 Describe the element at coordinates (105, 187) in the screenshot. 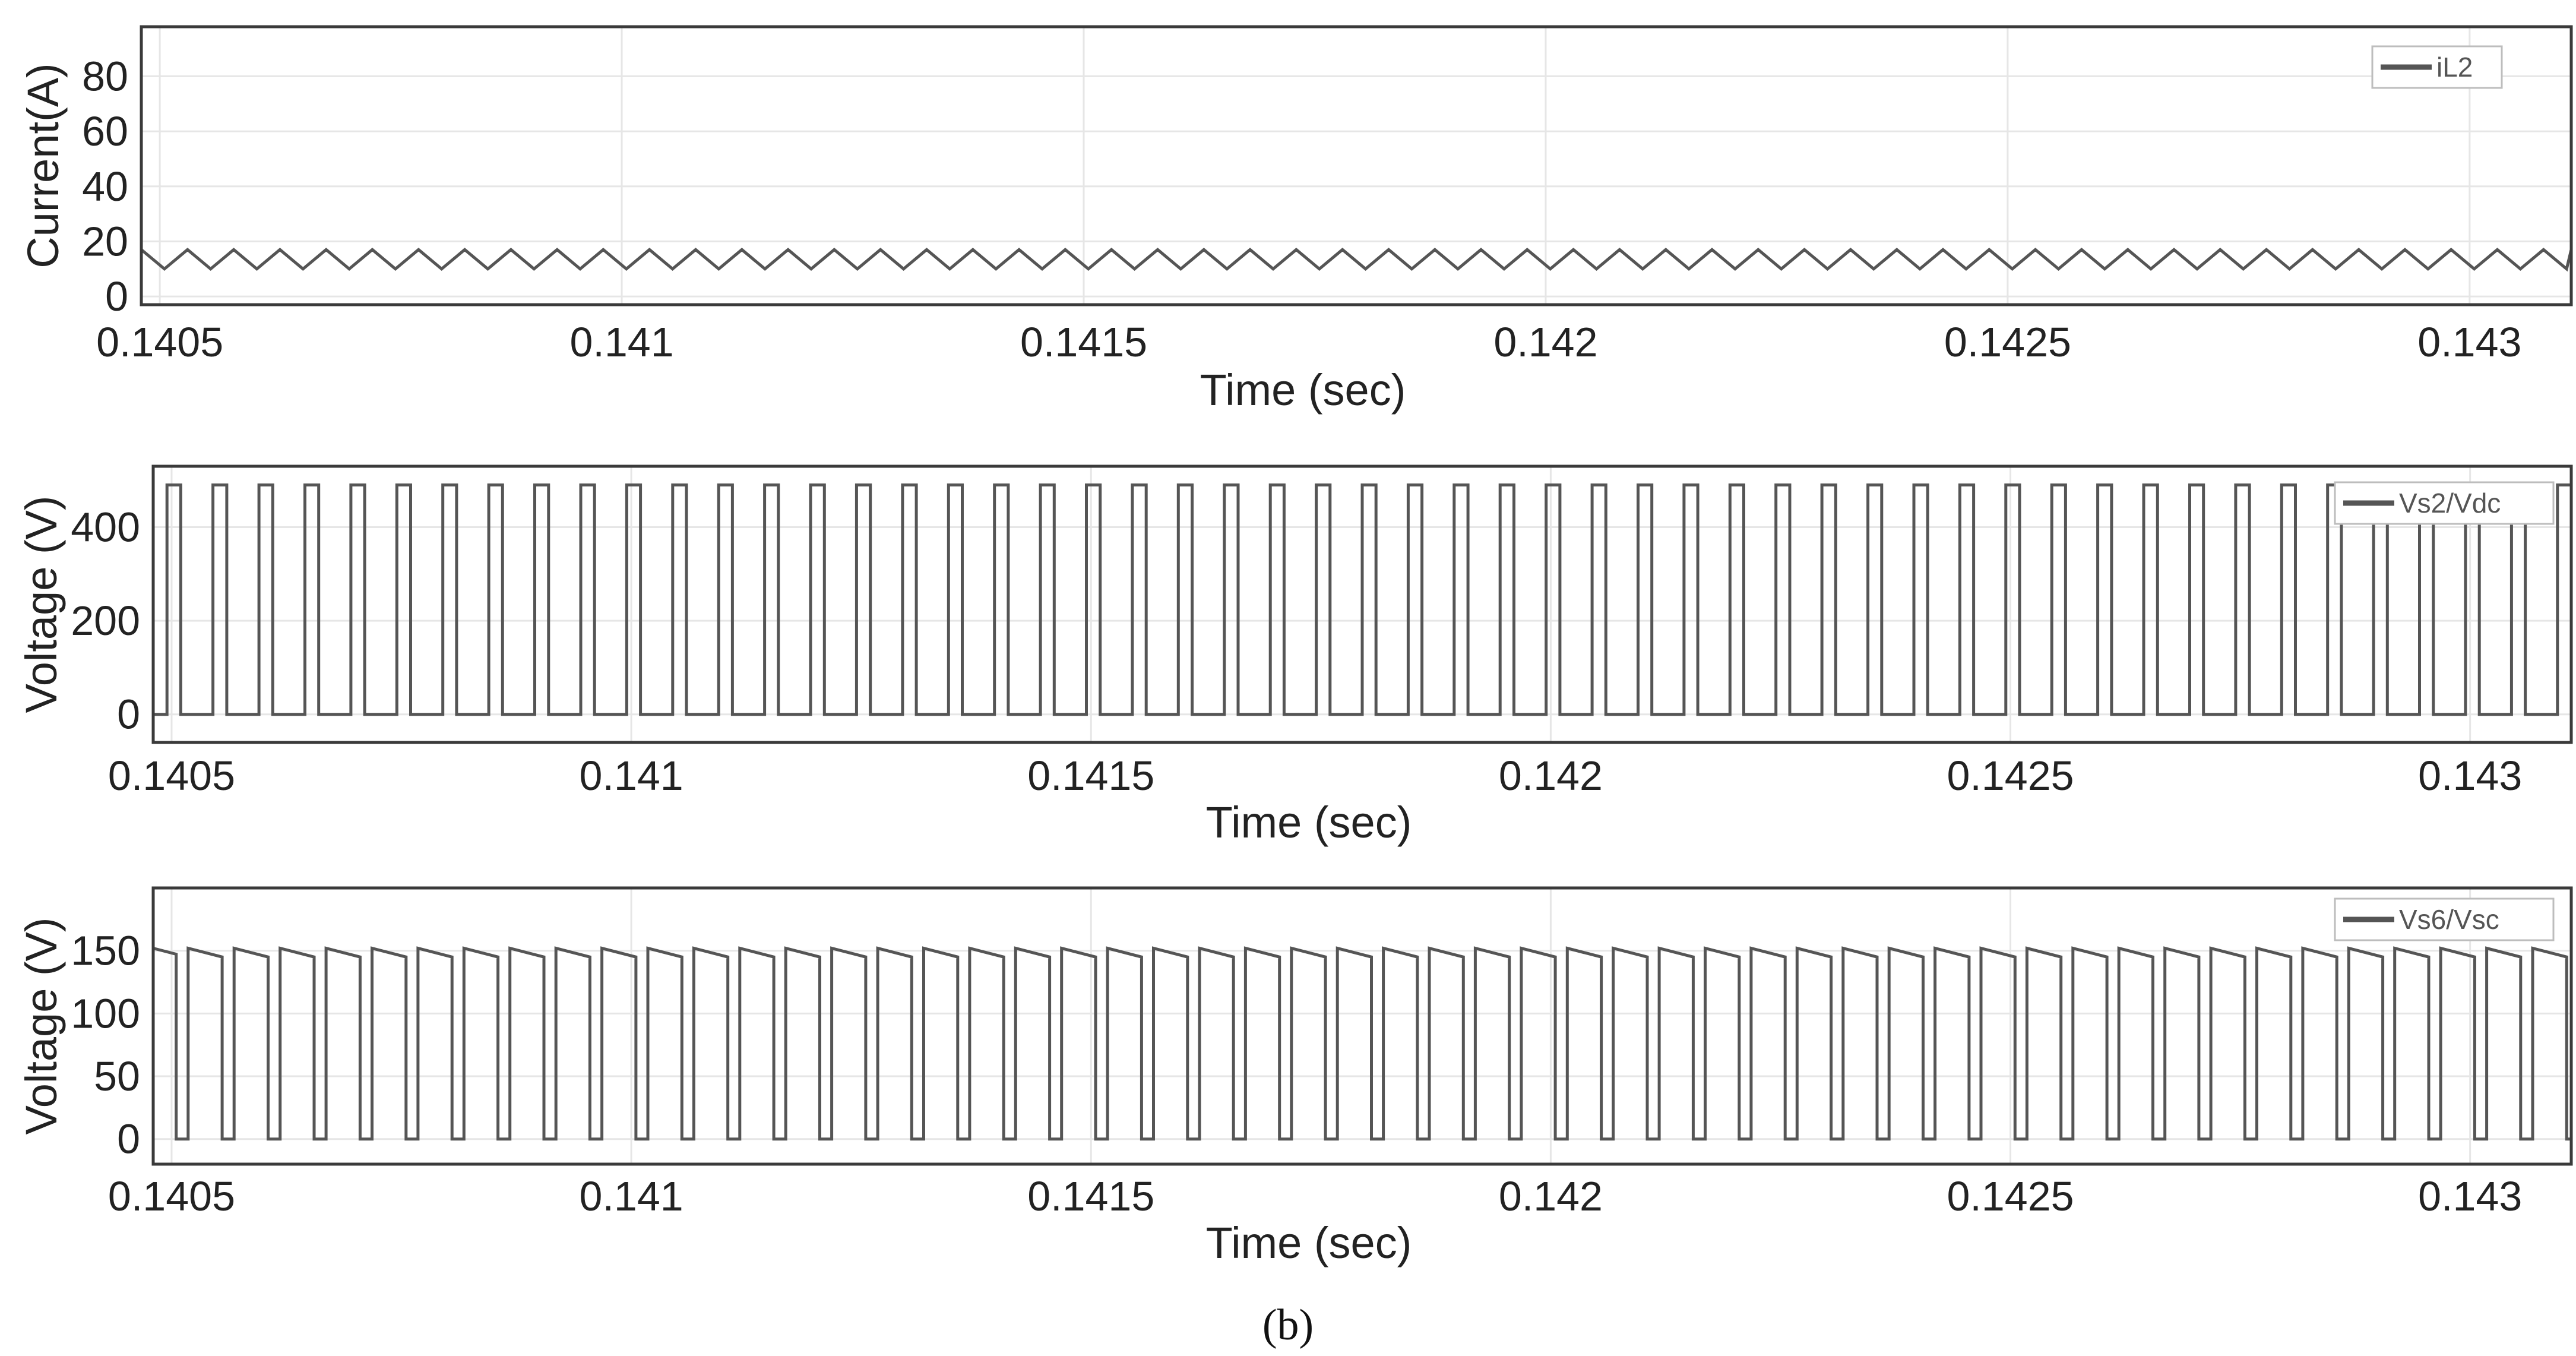

I see `y-tick-label: 40` at that location.